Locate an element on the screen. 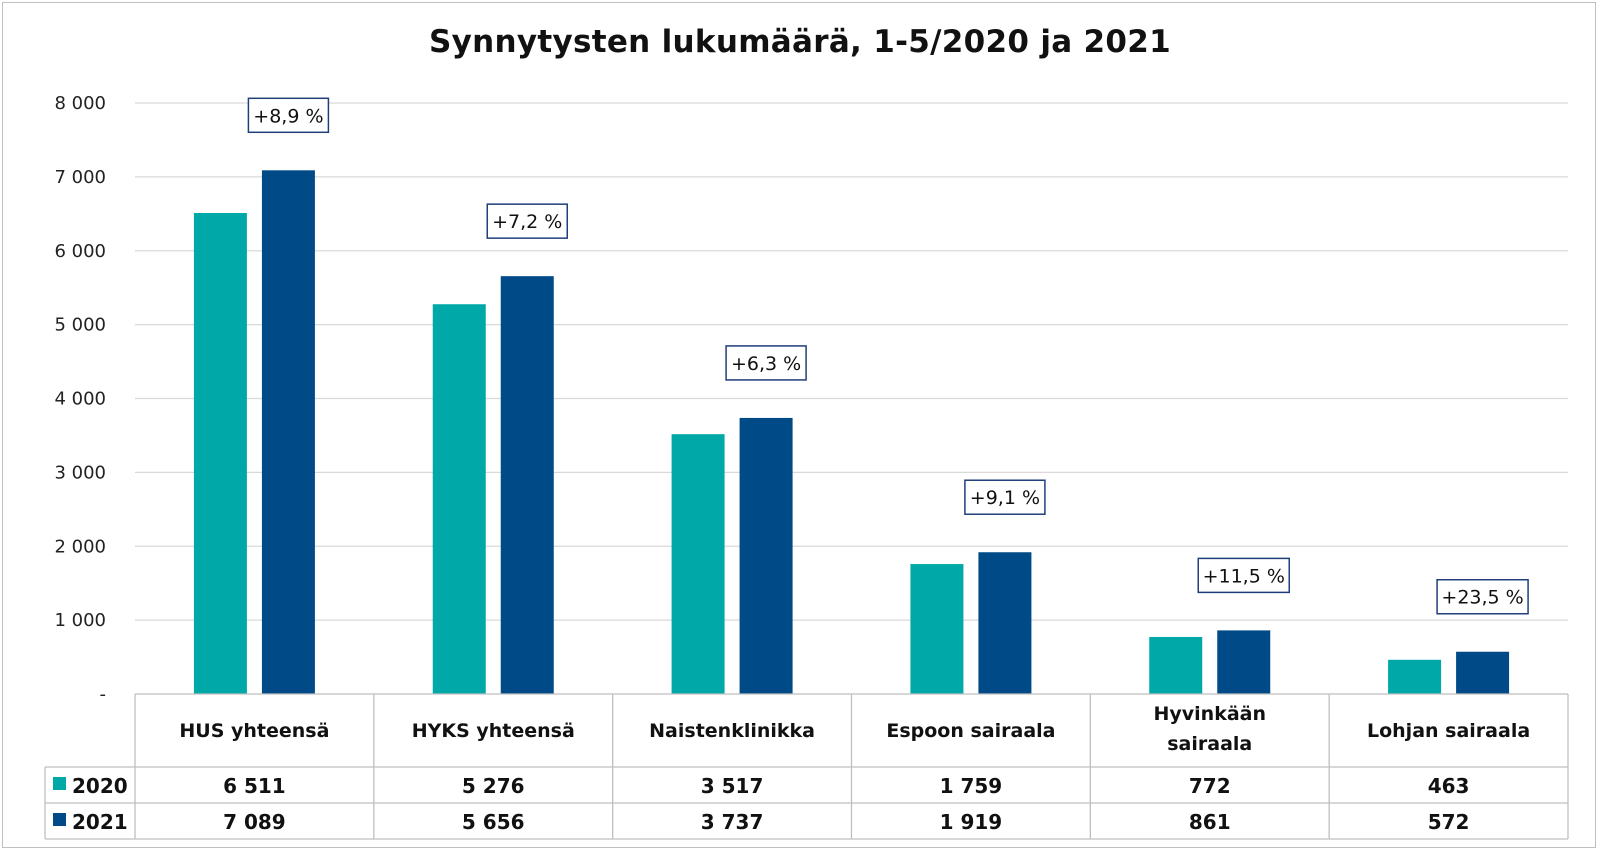 This screenshot has height=852, width=1600. table-value: 7 089 is located at coordinates (254, 822).